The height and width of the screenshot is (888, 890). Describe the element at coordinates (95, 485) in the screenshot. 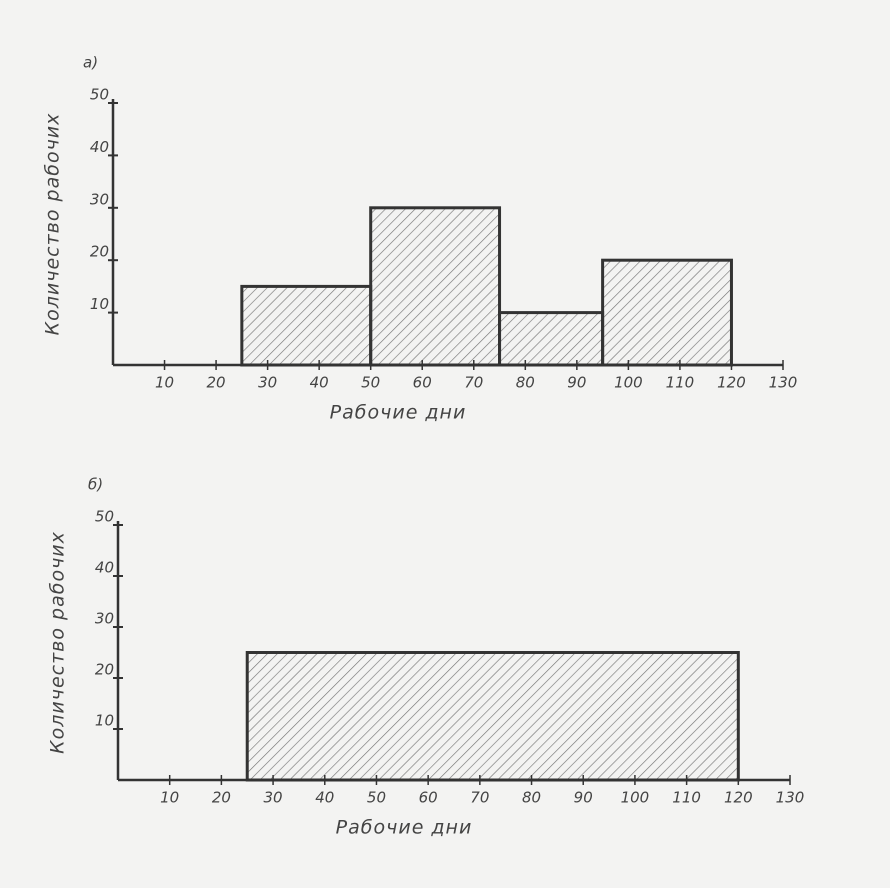

I see `panel-label: б)` at that location.